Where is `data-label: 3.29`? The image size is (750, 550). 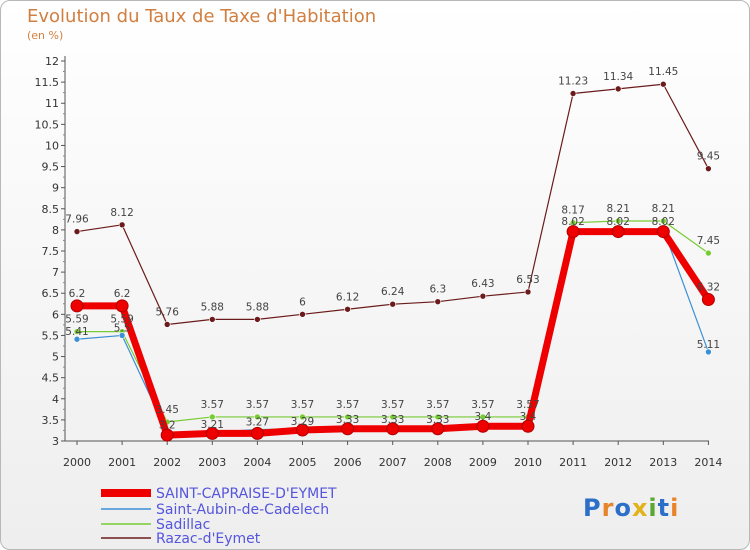
data-label: 3.29 is located at coordinates (302, 422).